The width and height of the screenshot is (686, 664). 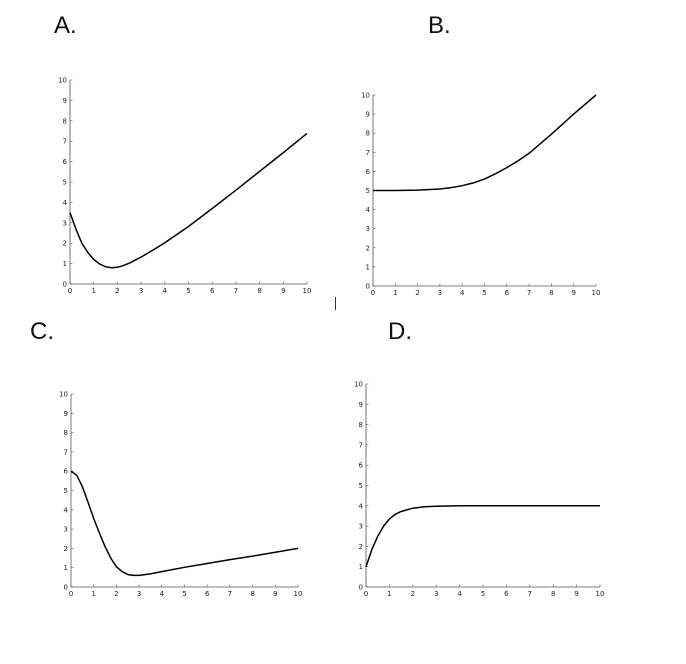 I want to click on x-tick-label-a-9: 9, so click(x=283, y=291).